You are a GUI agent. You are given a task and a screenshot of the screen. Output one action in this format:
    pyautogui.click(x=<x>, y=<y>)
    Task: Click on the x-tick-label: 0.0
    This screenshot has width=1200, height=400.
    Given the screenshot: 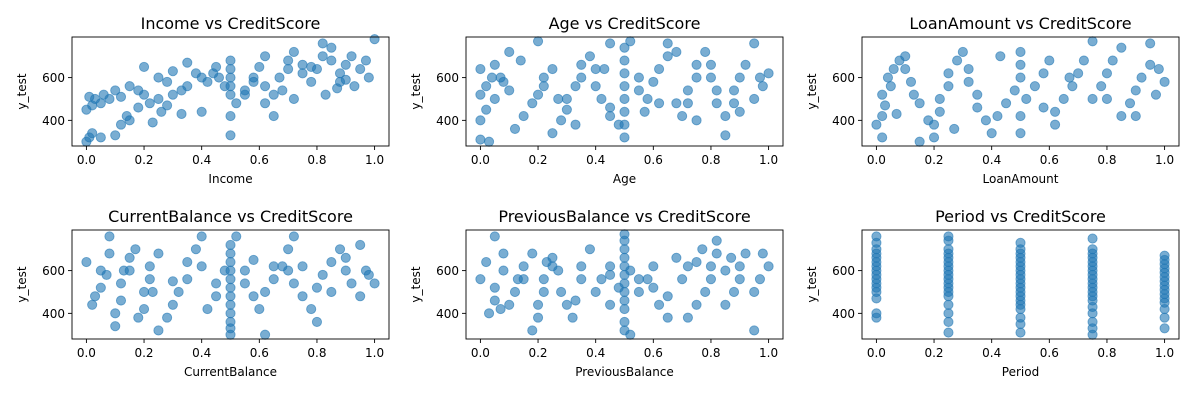 What is the action you would take?
    pyautogui.click(x=86, y=160)
    